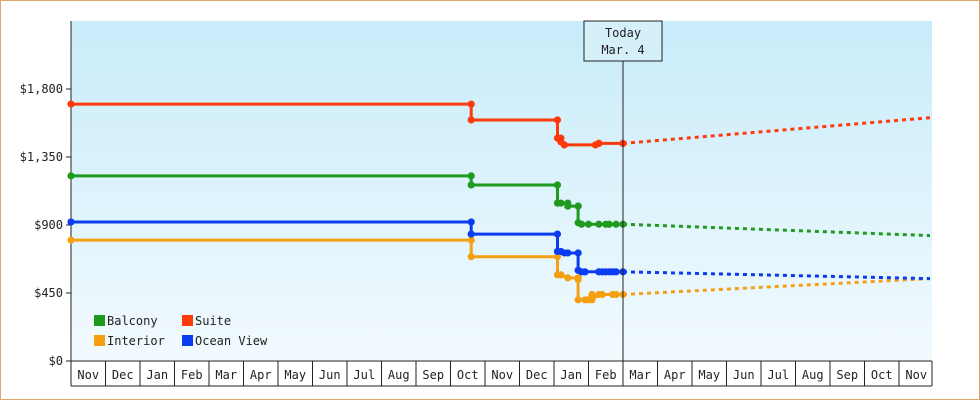 The height and width of the screenshot is (401, 980). What do you see at coordinates (776, 275) in the screenshot?
I see `forecast-line-ocean-view` at bounding box center [776, 275].